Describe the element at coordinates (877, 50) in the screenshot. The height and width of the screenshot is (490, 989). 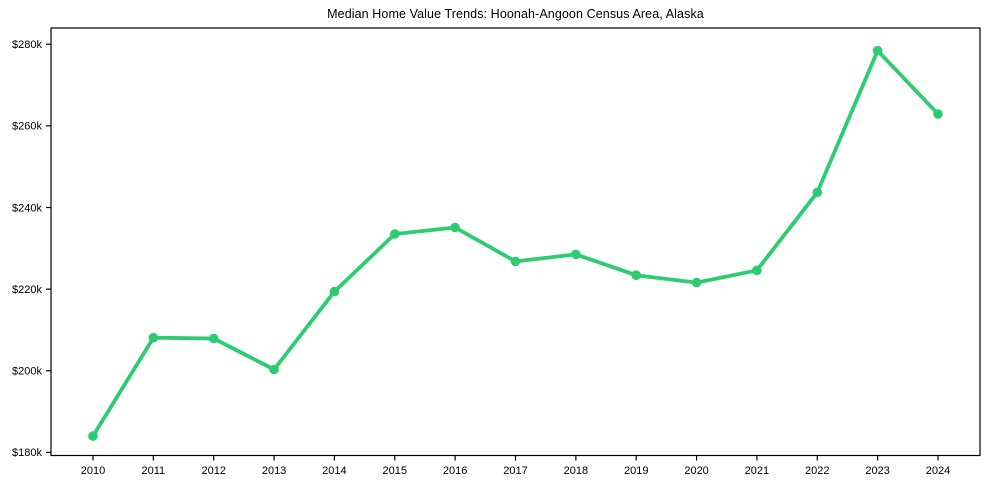
I see `data-point-2023` at that location.